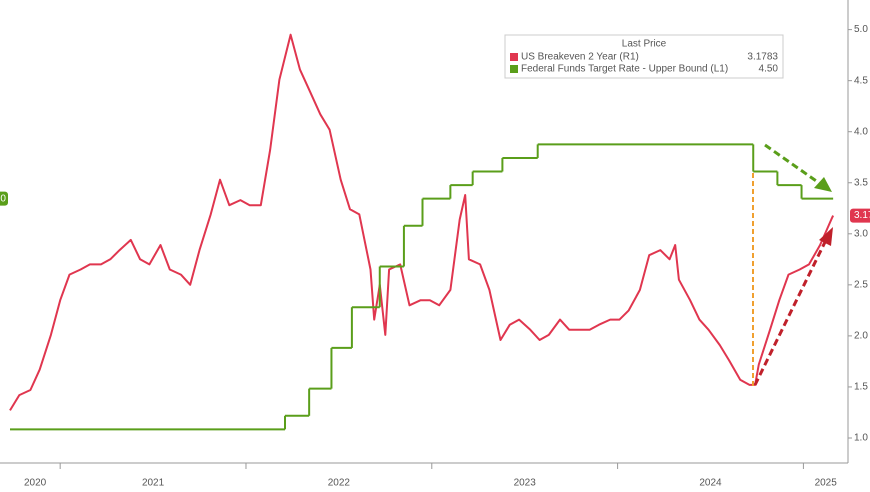 This screenshot has height=492, width=870. What do you see at coordinates (861, 284) in the screenshot?
I see `y2-tick-label: 2.5` at bounding box center [861, 284].